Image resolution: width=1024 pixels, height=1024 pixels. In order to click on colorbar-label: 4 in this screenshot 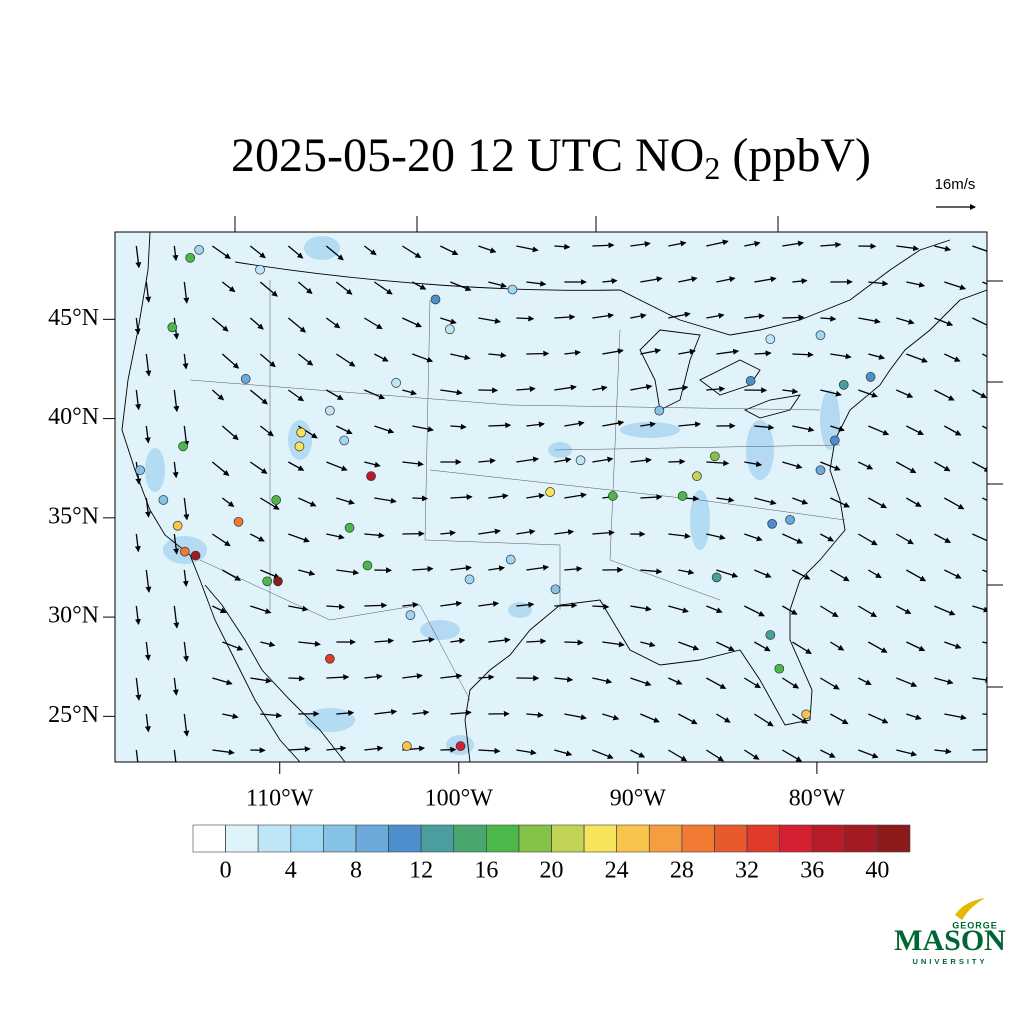, I will do `click(291, 871)`.